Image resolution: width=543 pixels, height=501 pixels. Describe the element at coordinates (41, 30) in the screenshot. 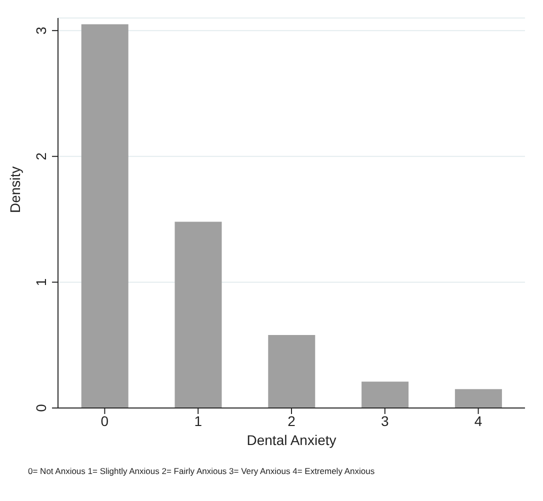

I see `y-tick-label: 3` at that location.